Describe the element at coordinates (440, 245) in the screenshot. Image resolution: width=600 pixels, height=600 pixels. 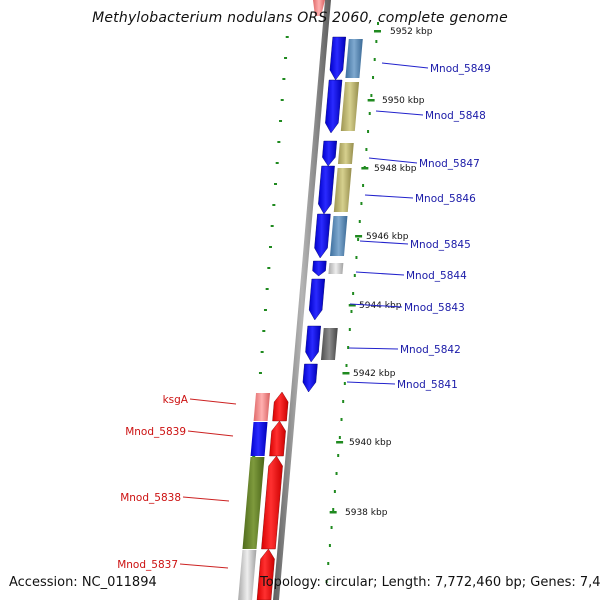
I see `forward-gene-label: Mnod_5845` at that location.